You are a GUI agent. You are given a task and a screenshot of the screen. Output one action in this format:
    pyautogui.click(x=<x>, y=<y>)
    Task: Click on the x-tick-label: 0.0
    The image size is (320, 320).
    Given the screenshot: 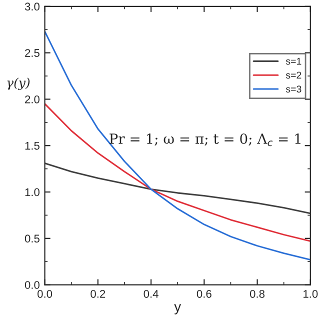 What is the action you would take?
    pyautogui.click(x=45, y=294)
    